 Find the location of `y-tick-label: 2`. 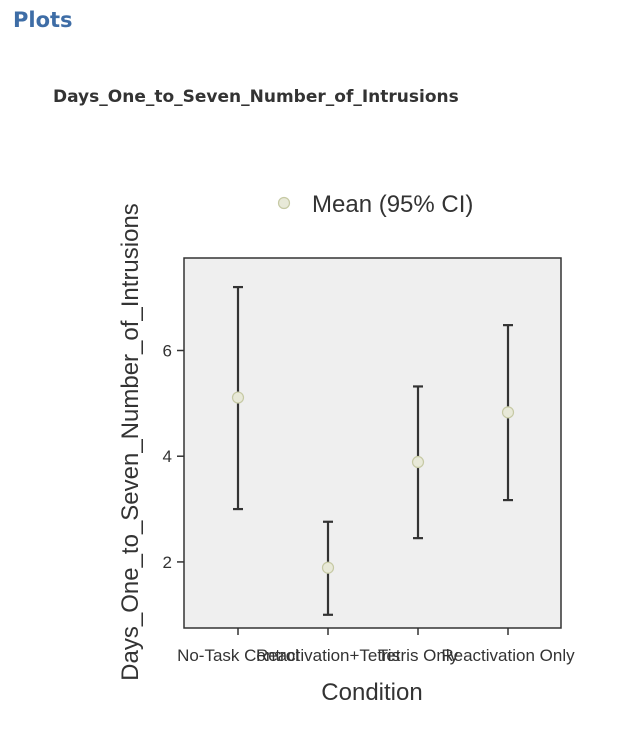

y-tick-label: 2 is located at coordinates (167, 562).